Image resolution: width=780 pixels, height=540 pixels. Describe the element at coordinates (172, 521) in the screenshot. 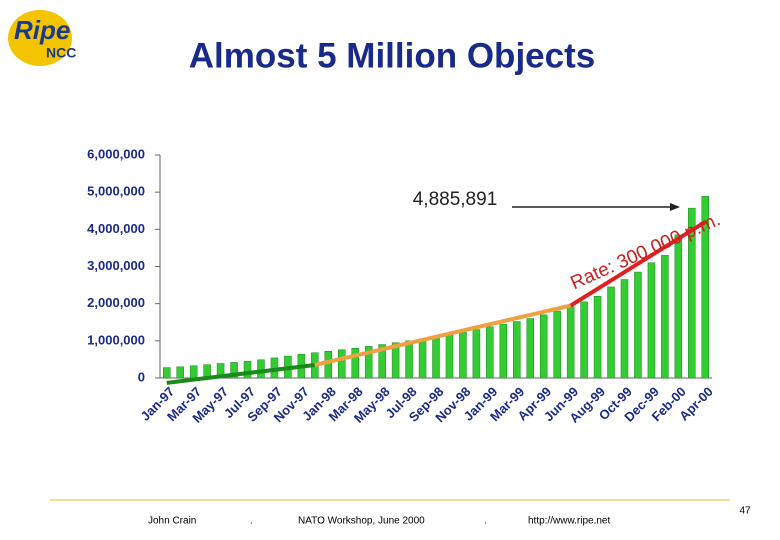

I see `footer-author: John Crain` at that location.